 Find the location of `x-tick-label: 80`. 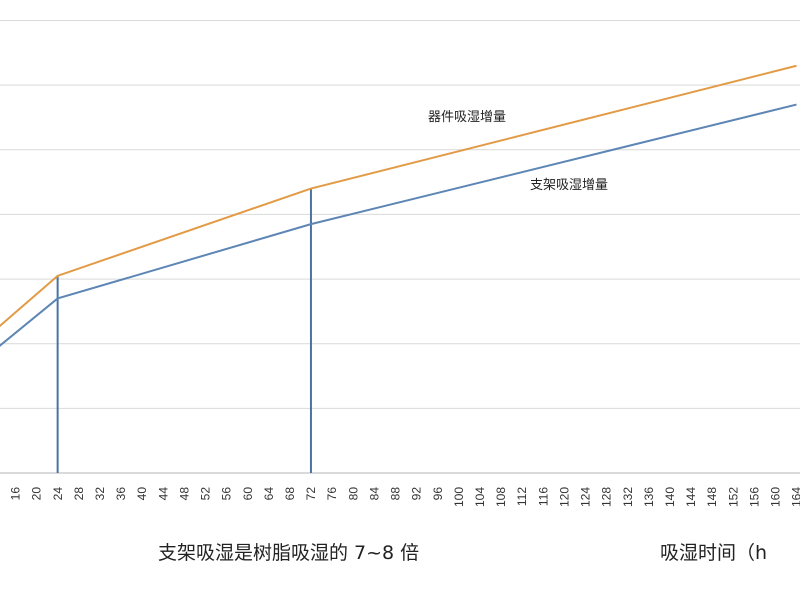

x-tick-label: 80 is located at coordinates (353, 494).